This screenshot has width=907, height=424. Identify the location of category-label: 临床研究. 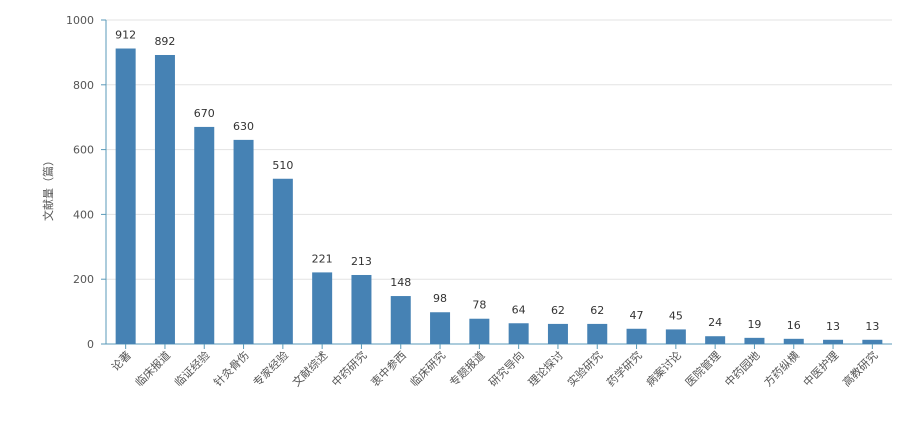
(427, 368).